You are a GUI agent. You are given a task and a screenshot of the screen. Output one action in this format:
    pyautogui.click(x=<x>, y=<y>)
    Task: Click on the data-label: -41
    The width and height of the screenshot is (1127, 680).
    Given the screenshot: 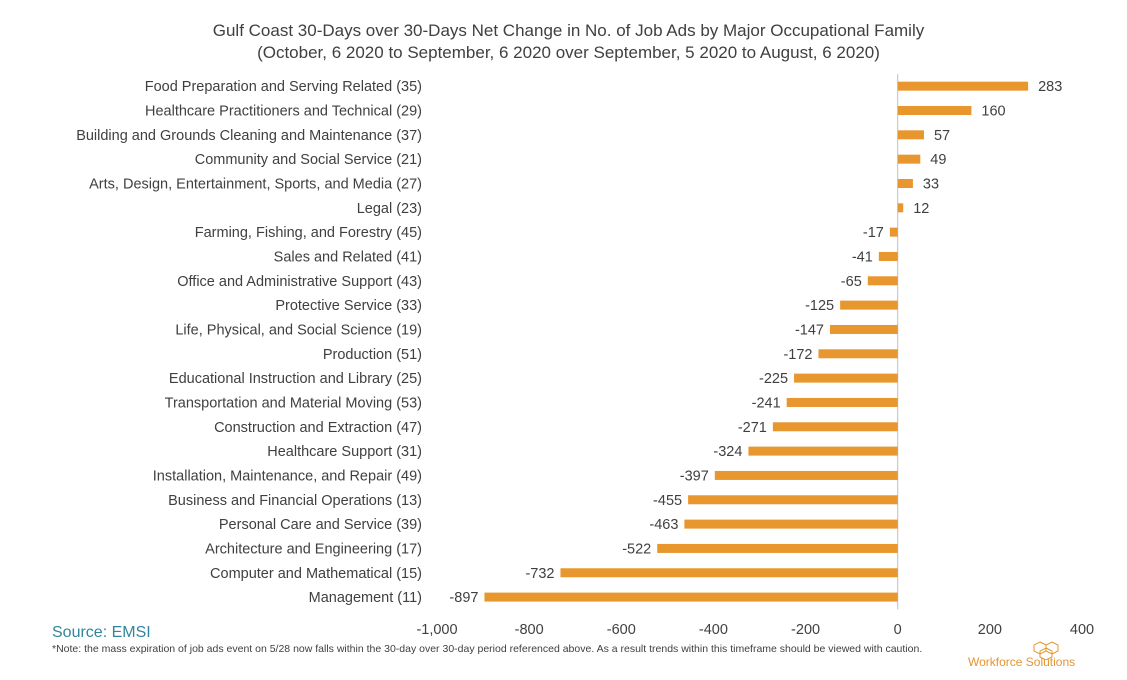 What is the action you would take?
    pyautogui.click(x=862, y=257)
    